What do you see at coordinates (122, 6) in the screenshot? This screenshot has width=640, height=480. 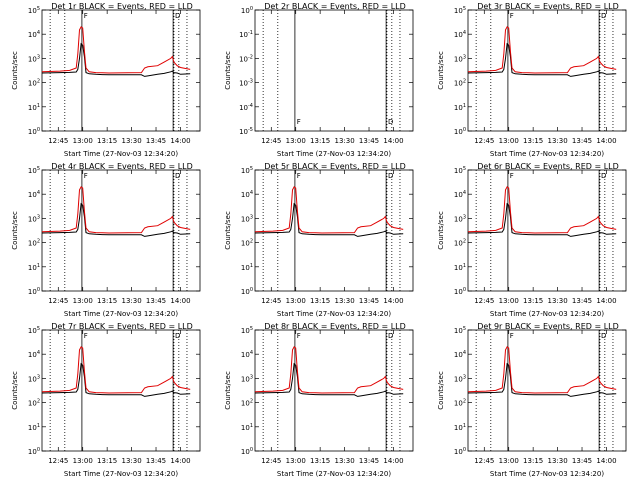 I see `panel-title: Det 1r BLACK = Events, RED = LLD` at bounding box center [122, 6].